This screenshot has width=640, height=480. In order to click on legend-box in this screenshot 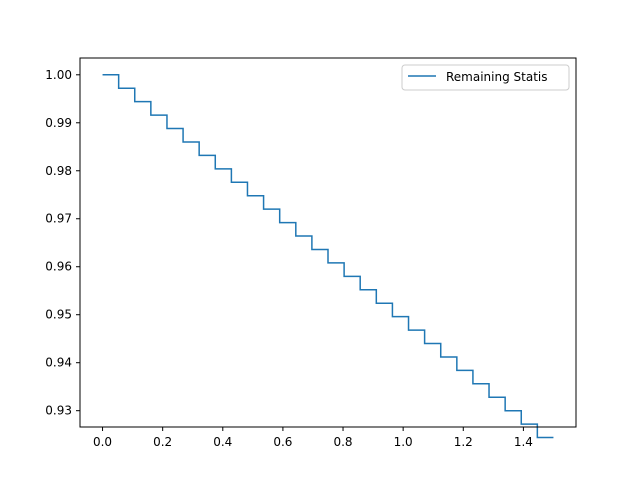, I will do `click(485, 77)`.